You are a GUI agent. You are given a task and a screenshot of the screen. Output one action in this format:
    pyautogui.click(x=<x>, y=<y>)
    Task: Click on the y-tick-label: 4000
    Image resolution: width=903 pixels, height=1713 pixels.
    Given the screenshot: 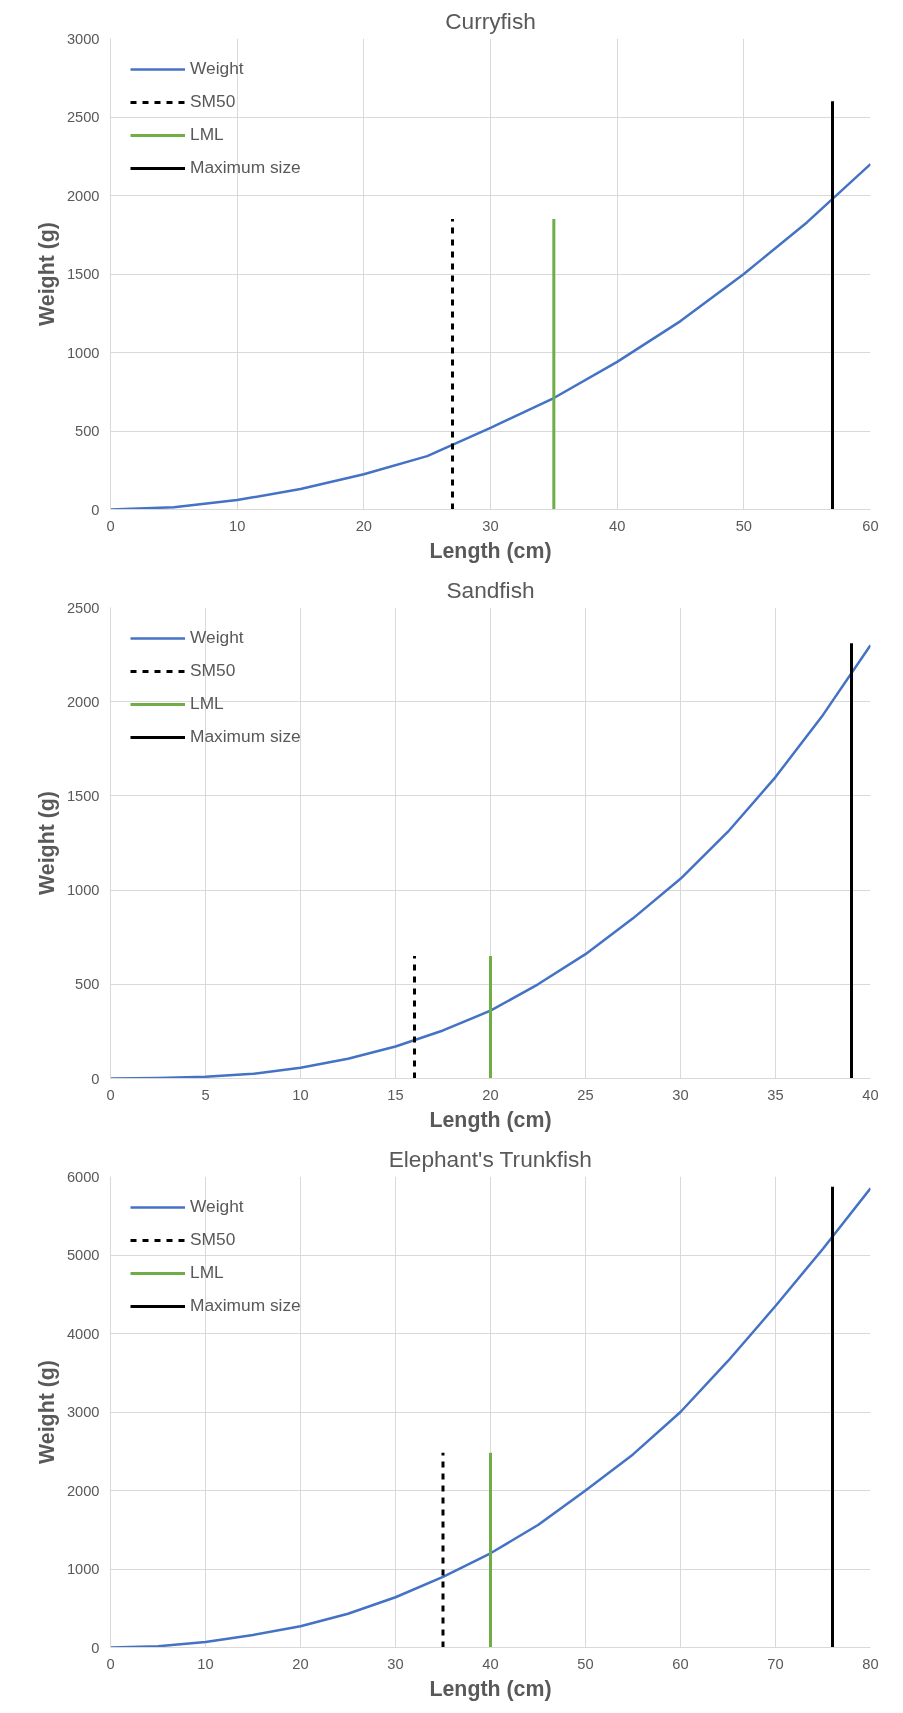 What is the action you would take?
    pyautogui.click(x=83, y=1333)
    